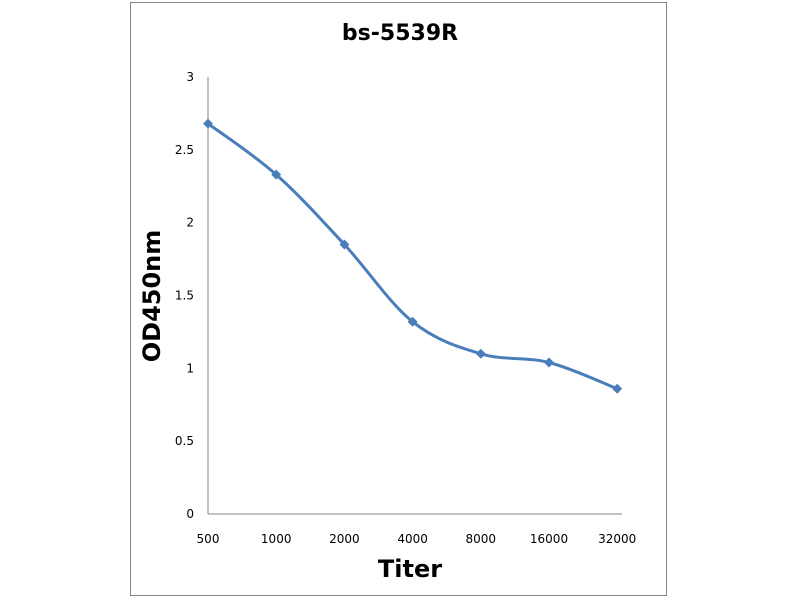 The width and height of the screenshot is (800, 600). Describe the element at coordinates (400, 33) in the screenshot. I see `chart-title: bs-5539R` at that location.